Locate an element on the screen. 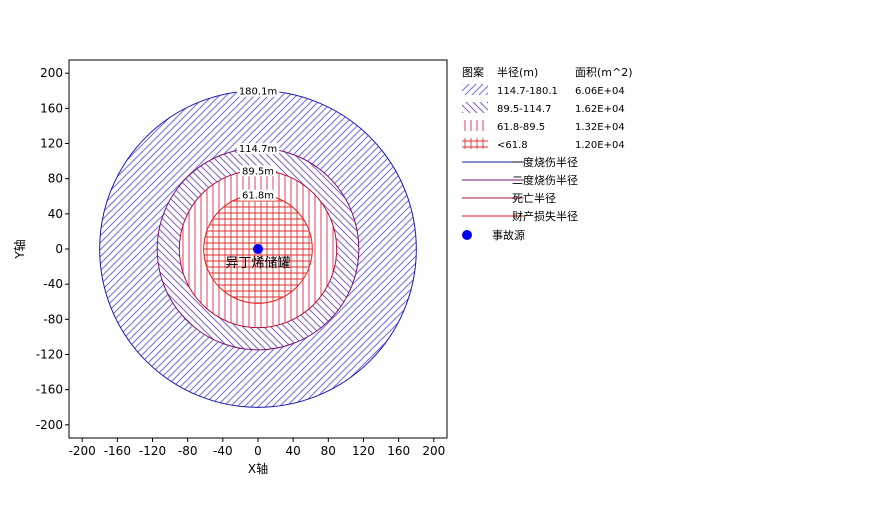 The width and height of the screenshot is (879, 517). legend-header-radius: 半径(m) is located at coordinates (517, 72).